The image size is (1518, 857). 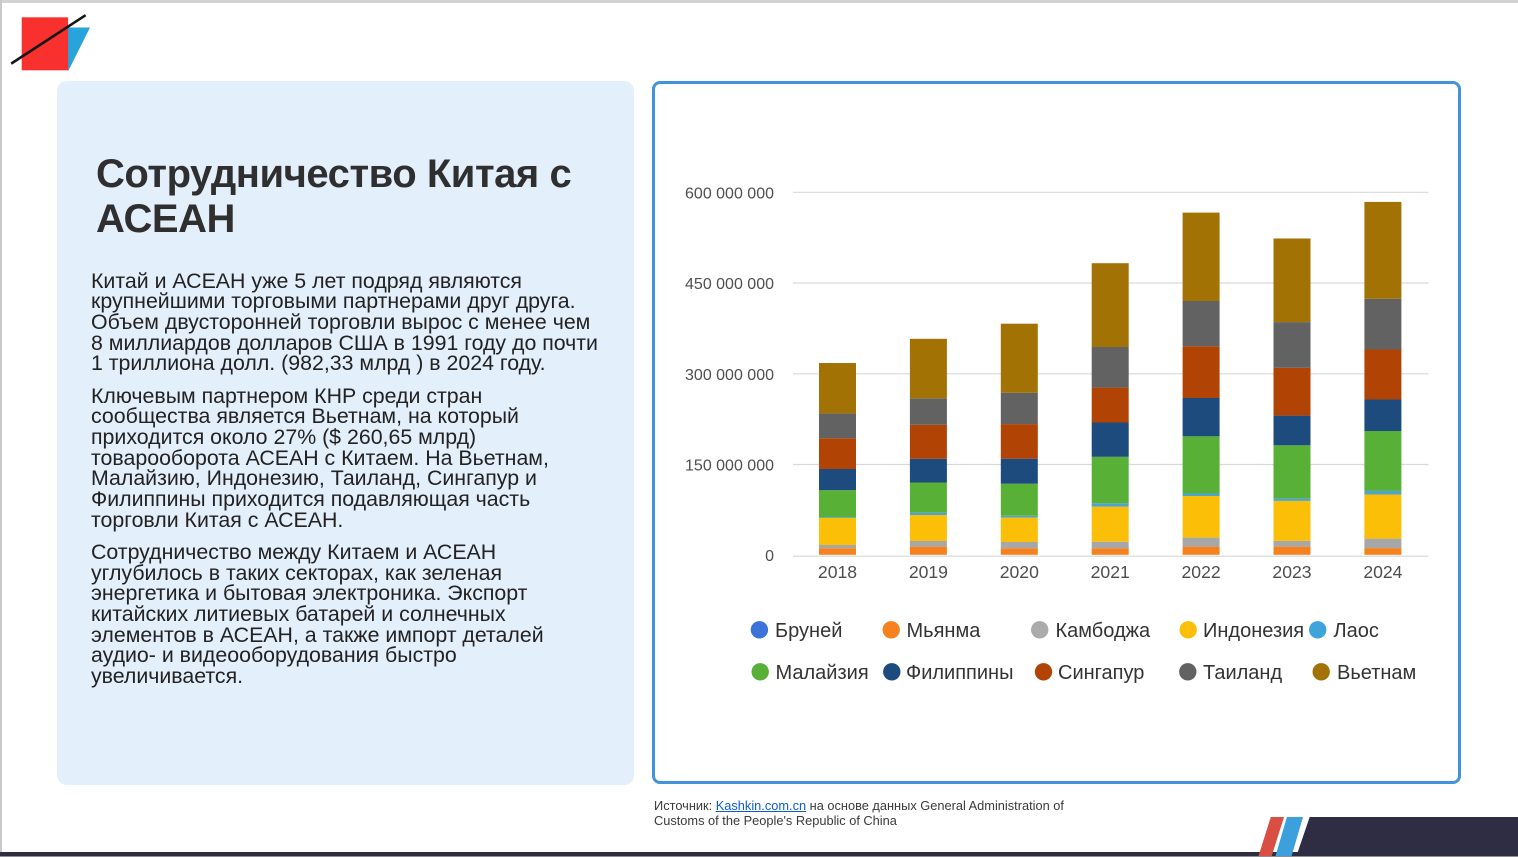 What do you see at coordinates (808, 631) in the screenshot?
I see `svg-text: Бруней` at bounding box center [808, 631].